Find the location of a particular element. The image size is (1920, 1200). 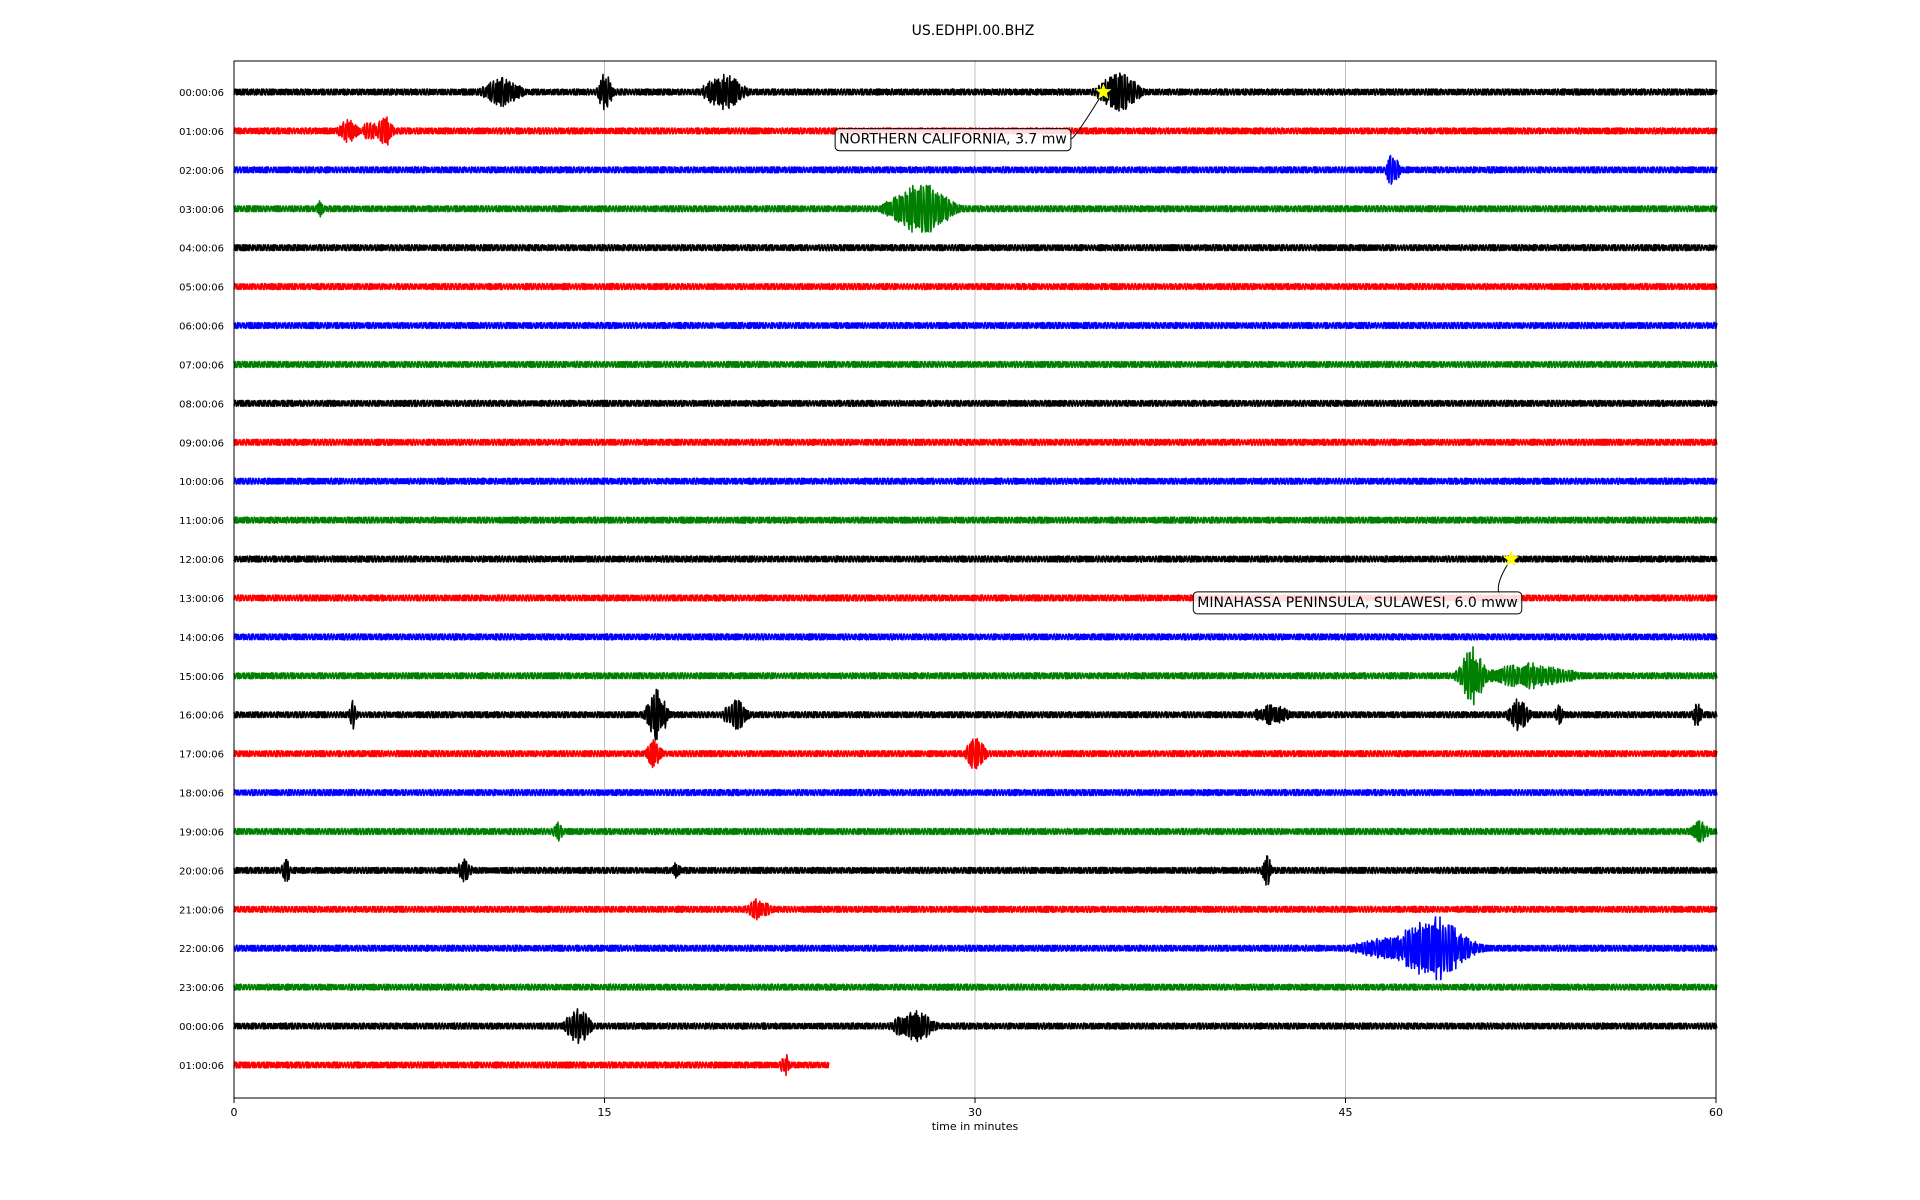

chart-title: US.EDHPI.00.BHZ is located at coordinates (973, 31).